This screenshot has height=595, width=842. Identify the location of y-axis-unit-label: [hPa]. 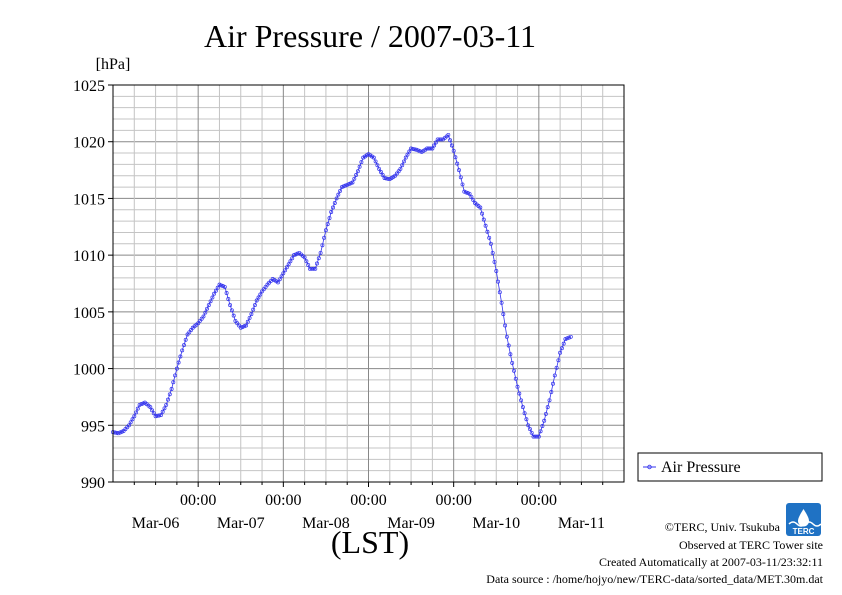
(113, 64).